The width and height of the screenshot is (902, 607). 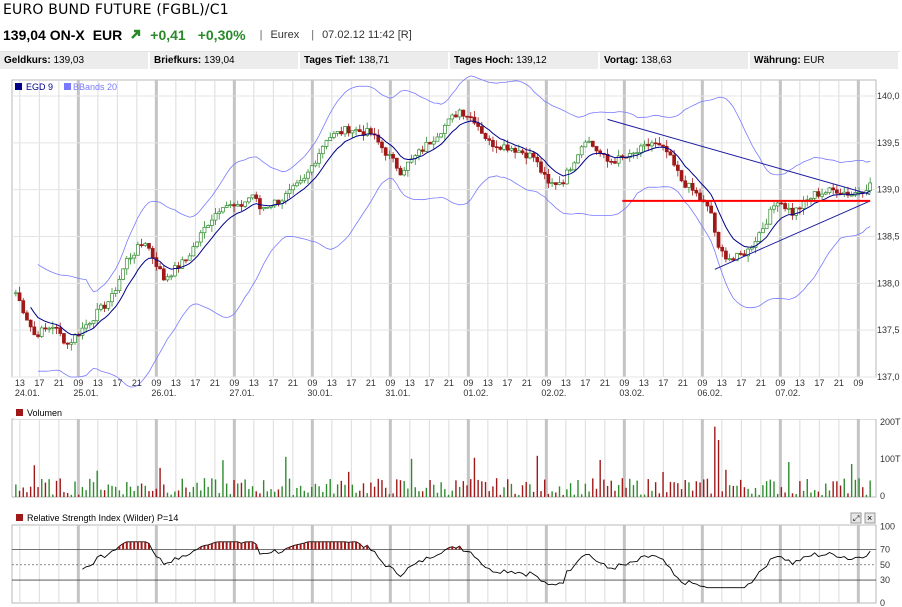 What do you see at coordinates (787, 393) in the screenshot?
I see `date-tick-label: 07.02.` at bounding box center [787, 393].